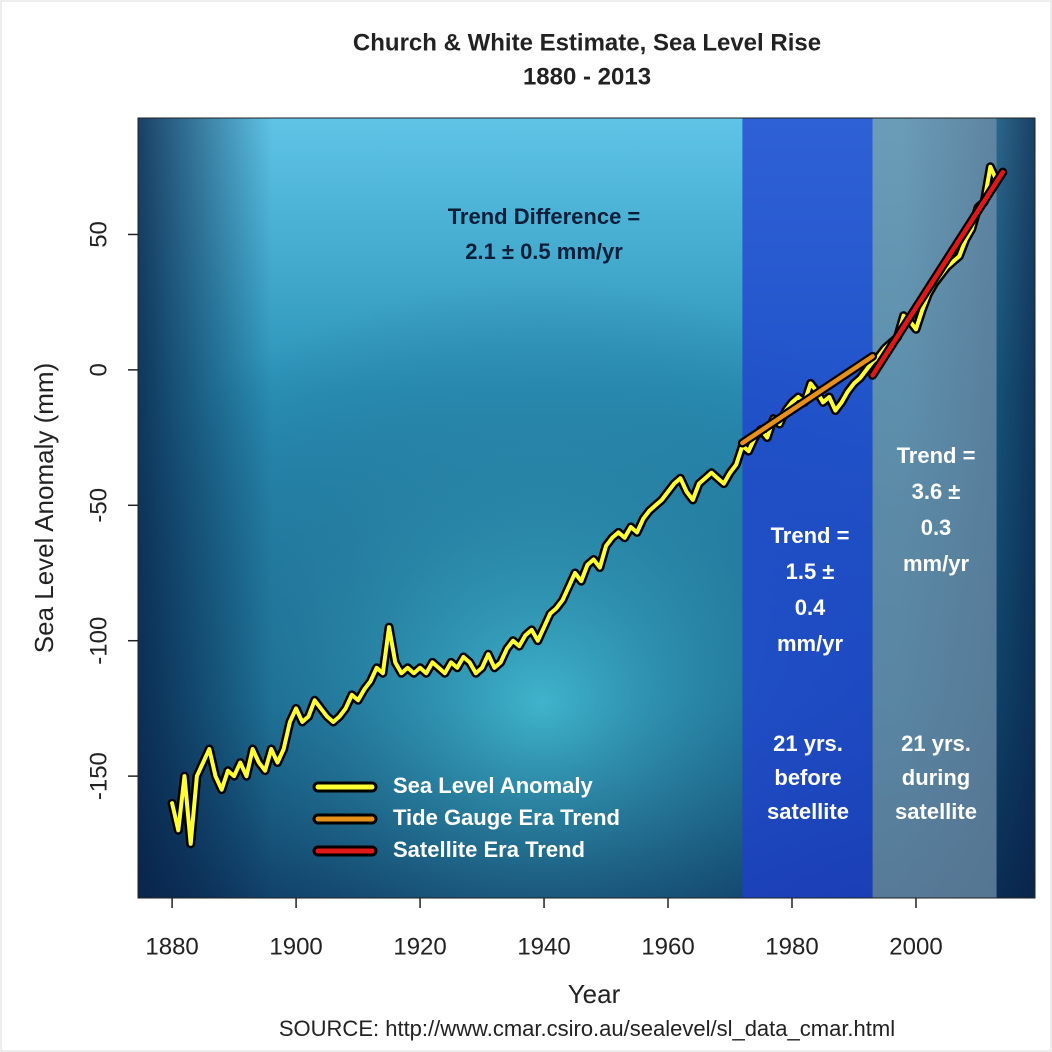 This screenshot has width=1052, height=1052. I want to click on y-tick-label: 0, so click(98, 369).